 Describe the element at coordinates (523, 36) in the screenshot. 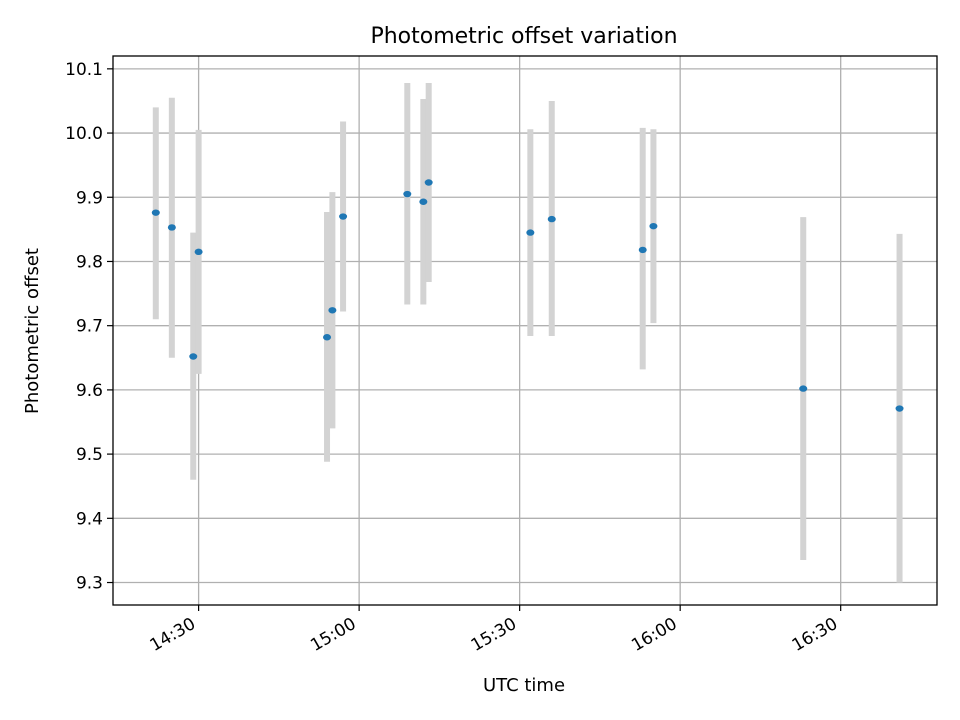

I see `chart-title: Photometric offset variation` at that location.